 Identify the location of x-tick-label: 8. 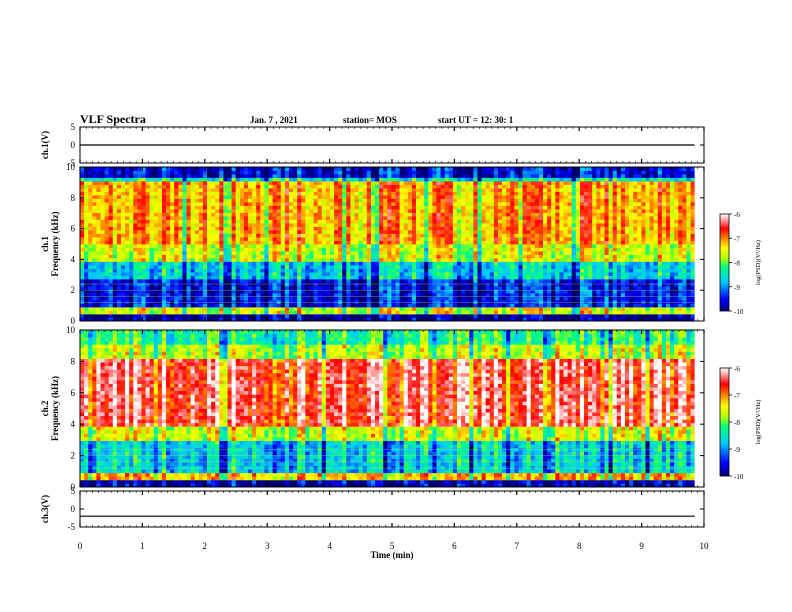
(579, 546).